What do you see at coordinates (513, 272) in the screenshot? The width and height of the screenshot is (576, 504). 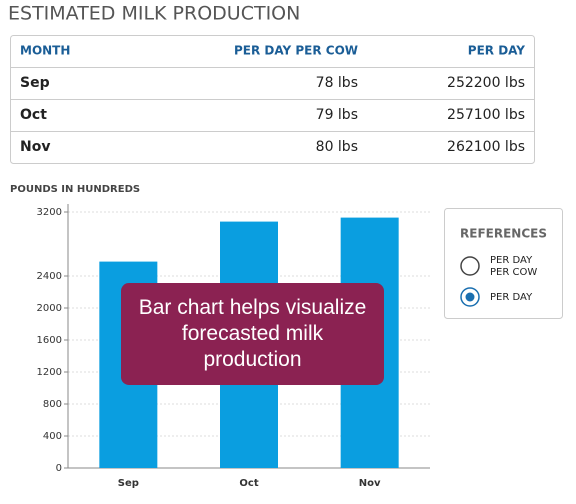 I see `radio-label: PER COW` at bounding box center [513, 272].